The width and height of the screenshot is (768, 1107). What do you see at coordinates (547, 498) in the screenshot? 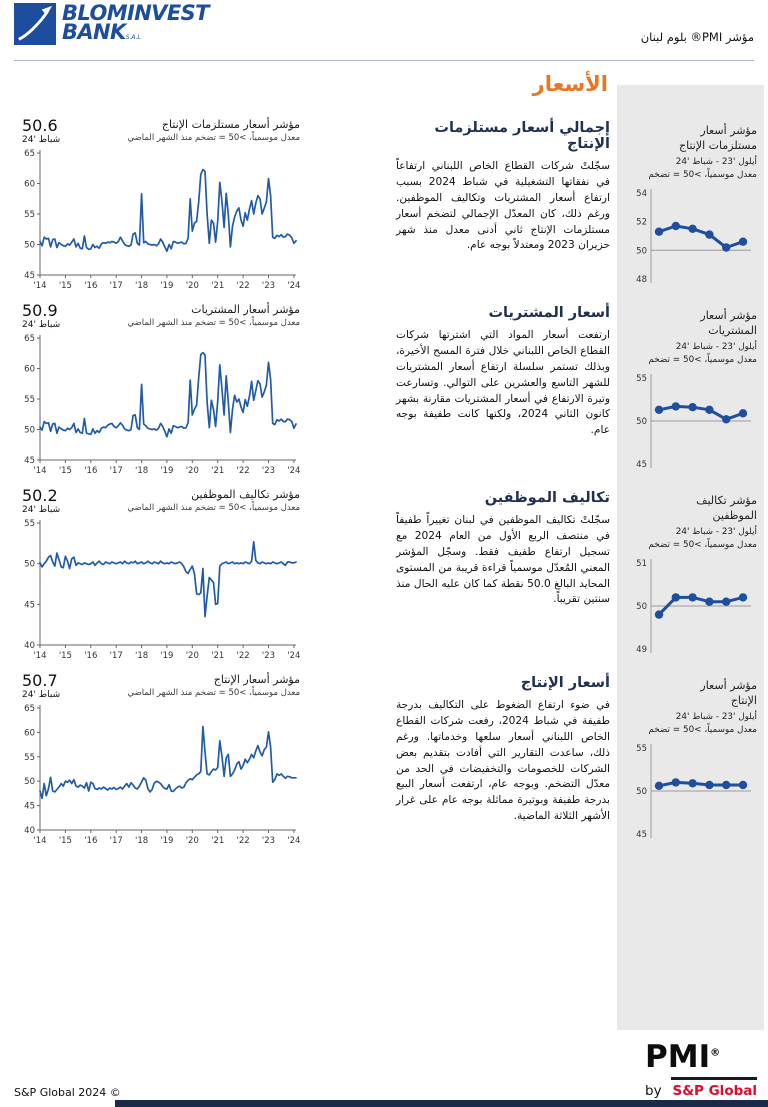
I see `section-heading: تكاليف الموظفين` at bounding box center [547, 498].